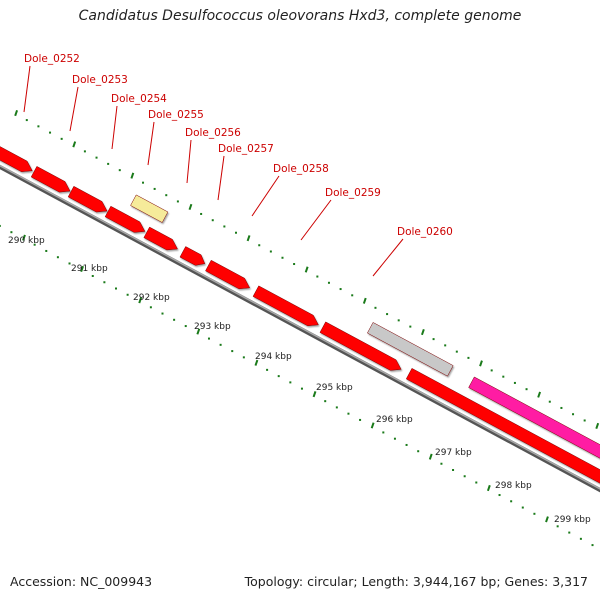  I want to click on kbp-label: 297 kbp, so click(453, 453).